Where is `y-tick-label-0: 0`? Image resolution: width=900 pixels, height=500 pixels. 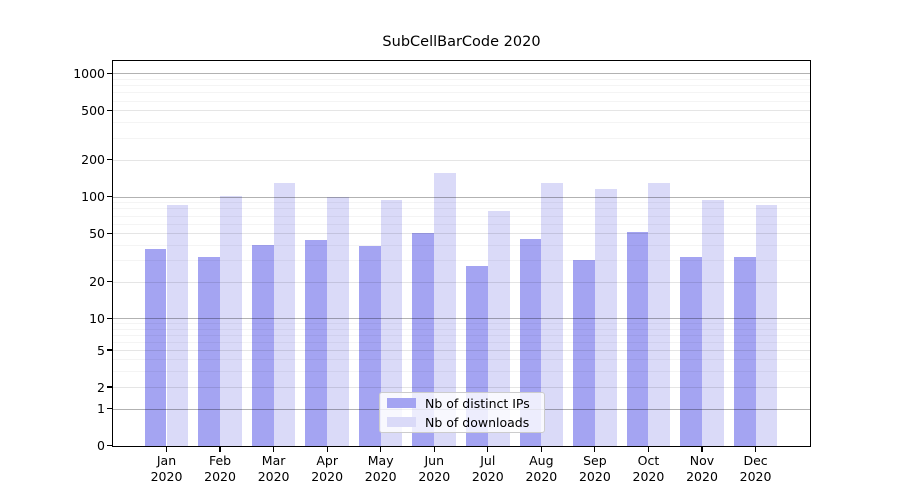
y-tick-label-0: 0 is located at coordinates (101, 445).